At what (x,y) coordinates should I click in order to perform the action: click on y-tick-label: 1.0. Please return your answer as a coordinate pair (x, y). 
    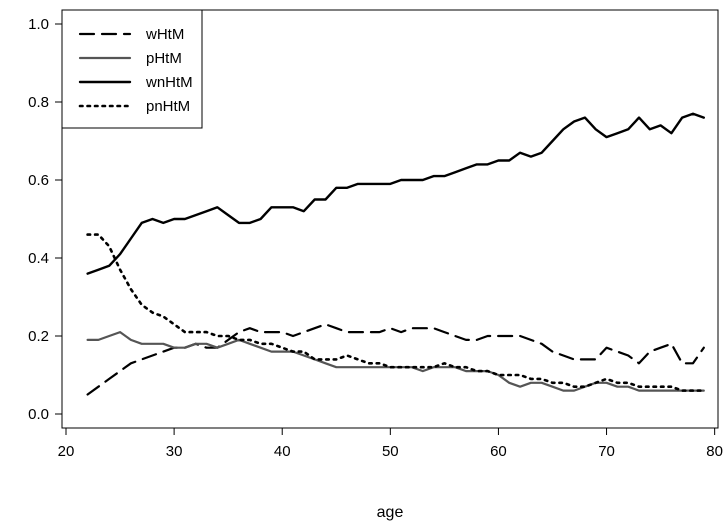
    Looking at the image, I should click on (38, 24).